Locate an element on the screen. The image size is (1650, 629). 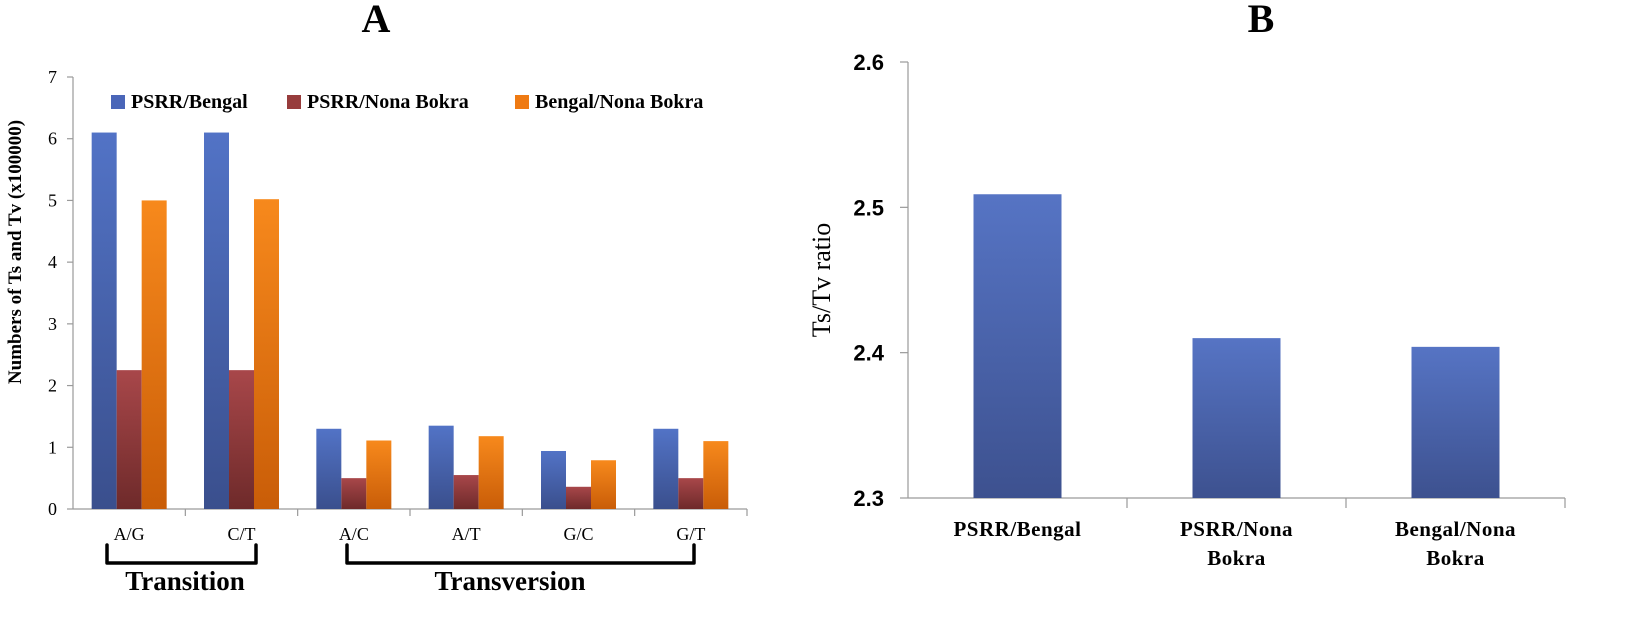
transition-label: Transition is located at coordinates (185, 581).